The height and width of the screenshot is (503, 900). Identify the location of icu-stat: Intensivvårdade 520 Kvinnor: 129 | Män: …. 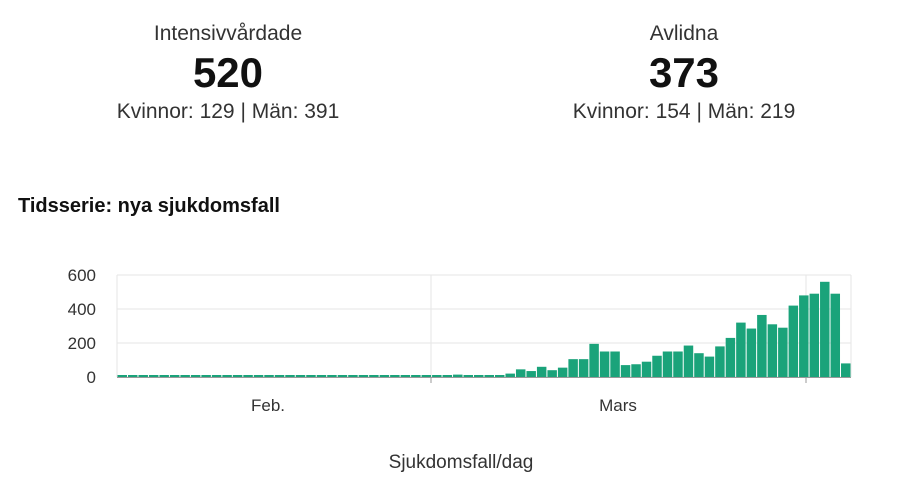
(228, 73).